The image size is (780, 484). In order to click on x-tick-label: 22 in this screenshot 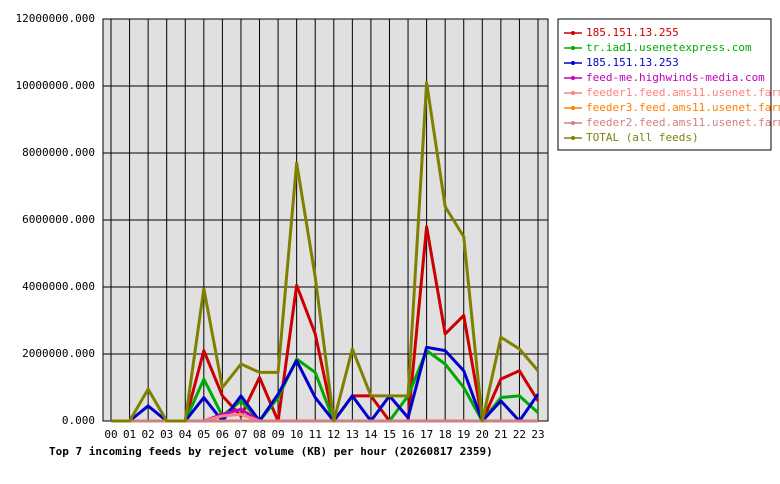, I will do `click(519, 434)`.